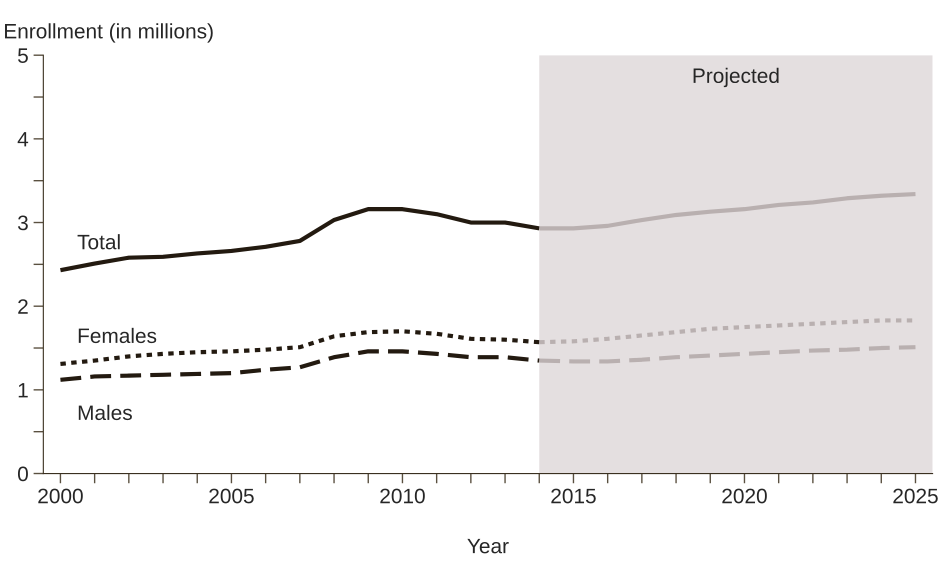  I want to click on y-tick-label: 2, so click(23, 306).